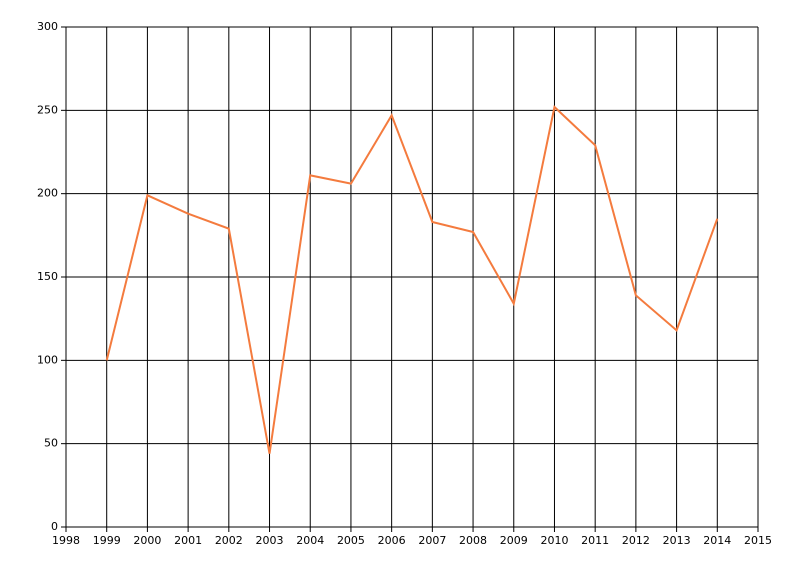 This screenshot has width=800, height=576. Describe the element at coordinates (47, 193) in the screenshot. I see `y-tick-label: 200` at that location.